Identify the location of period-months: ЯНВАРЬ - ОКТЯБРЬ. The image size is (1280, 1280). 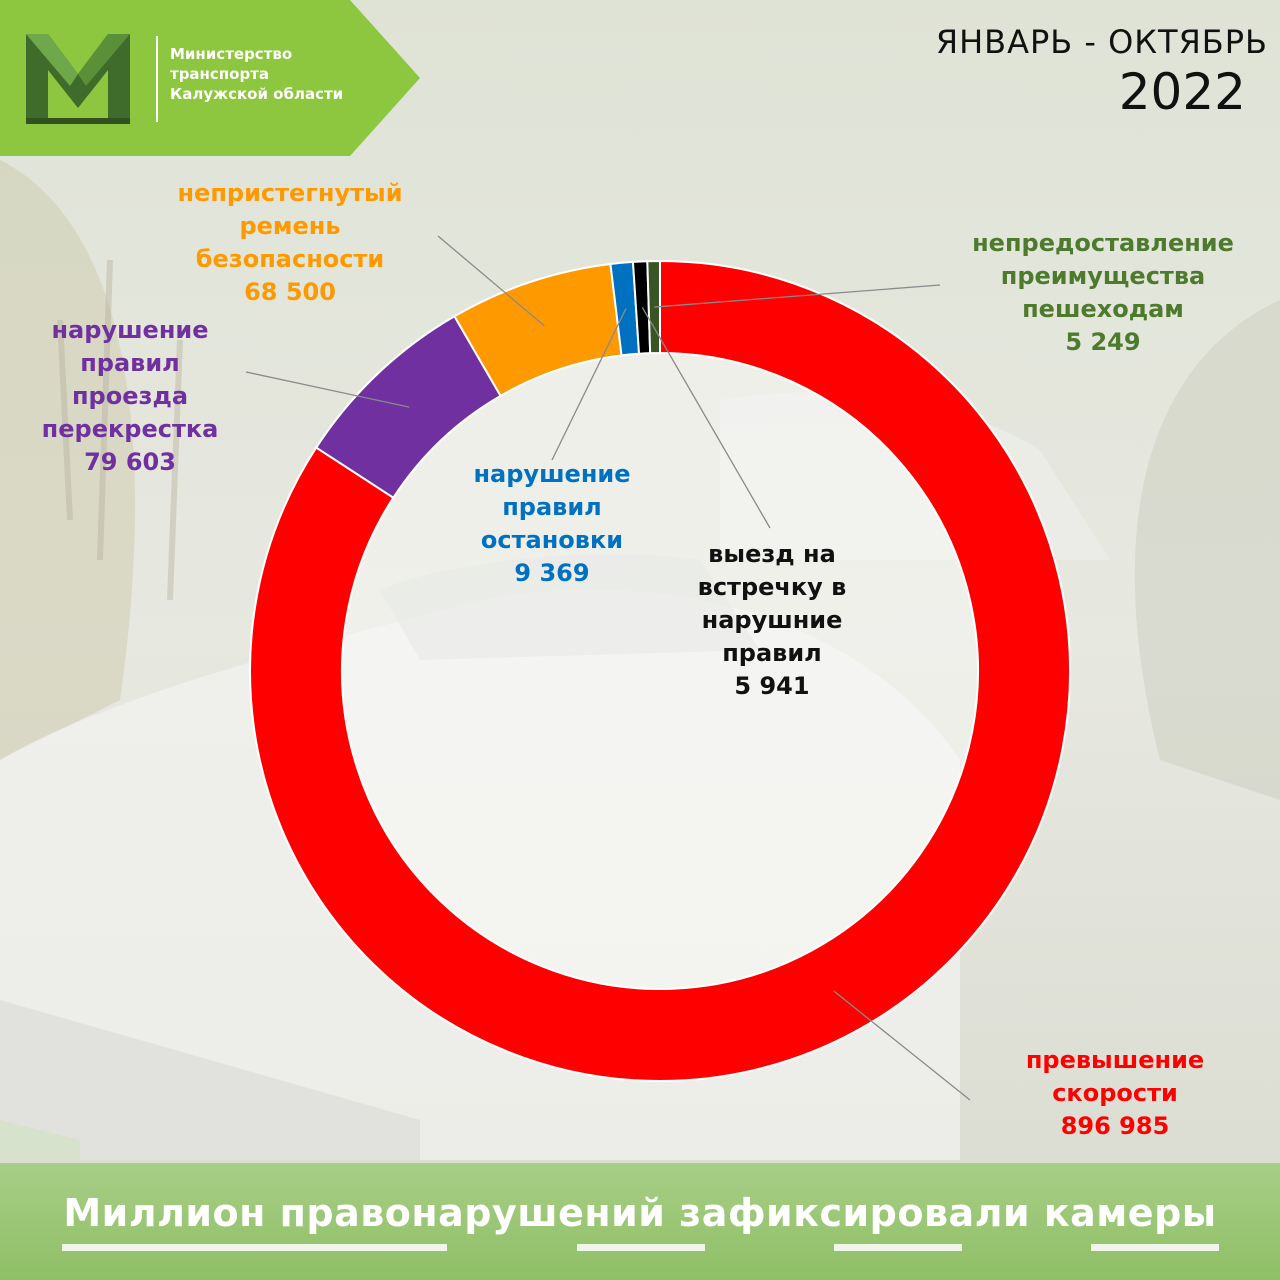
(1101, 42).